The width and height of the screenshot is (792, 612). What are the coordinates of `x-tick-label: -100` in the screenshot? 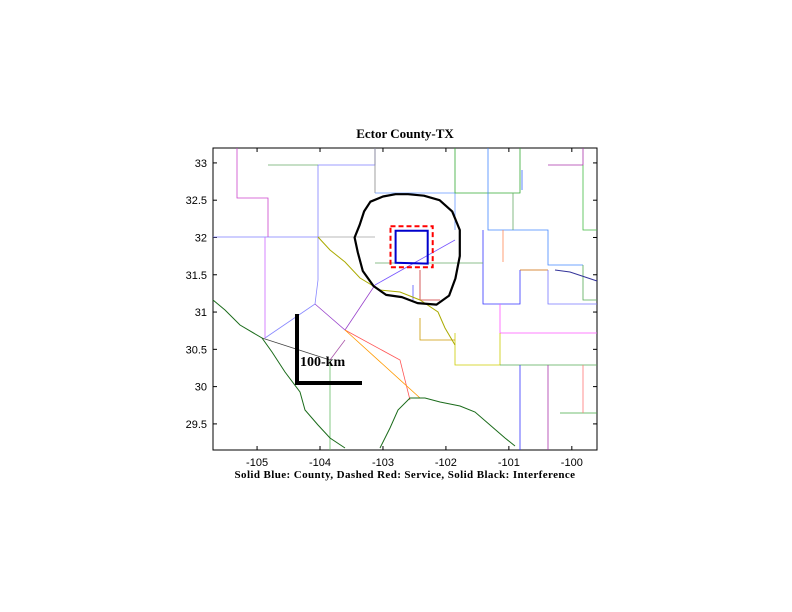 It's located at (572, 463).